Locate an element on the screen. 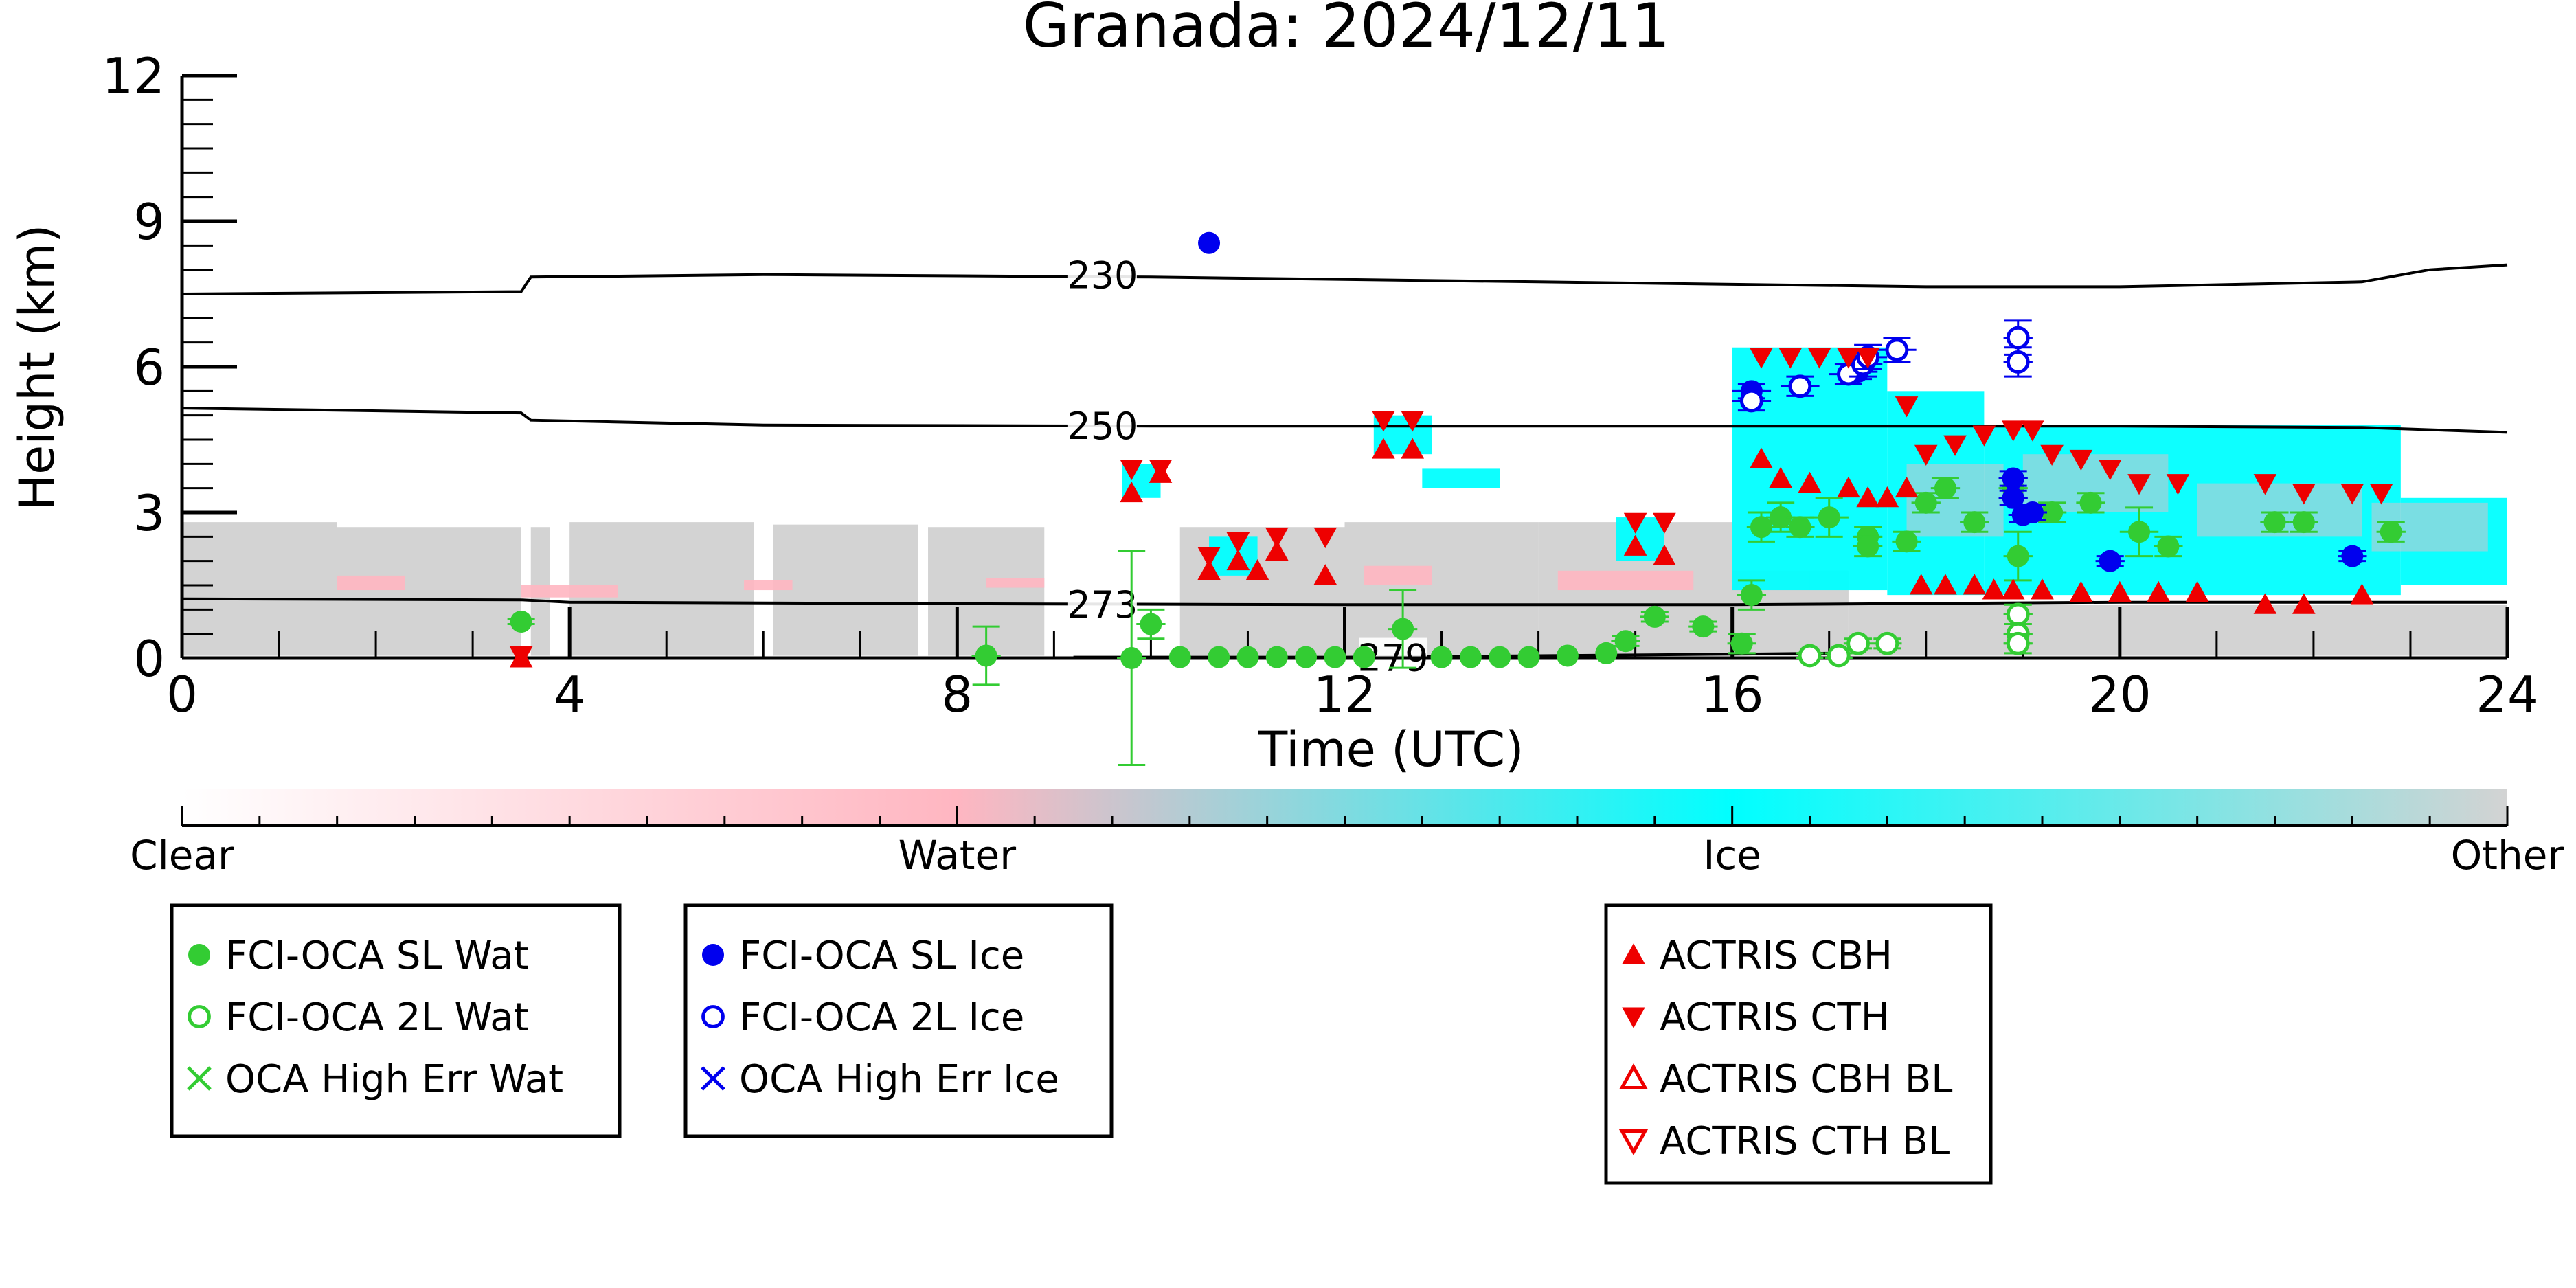 The height and width of the screenshot is (1288, 2576). ice-region is located at coordinates (2453, 541).